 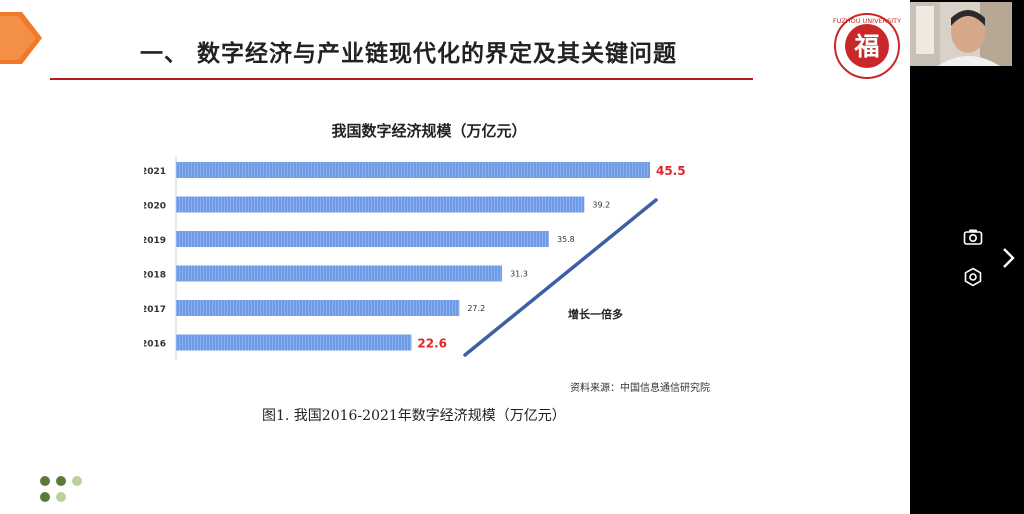 I want to click on slide-title: 一、 数字经济与产业链现代化的界定及其关键问题, so click(x=409, y=54).